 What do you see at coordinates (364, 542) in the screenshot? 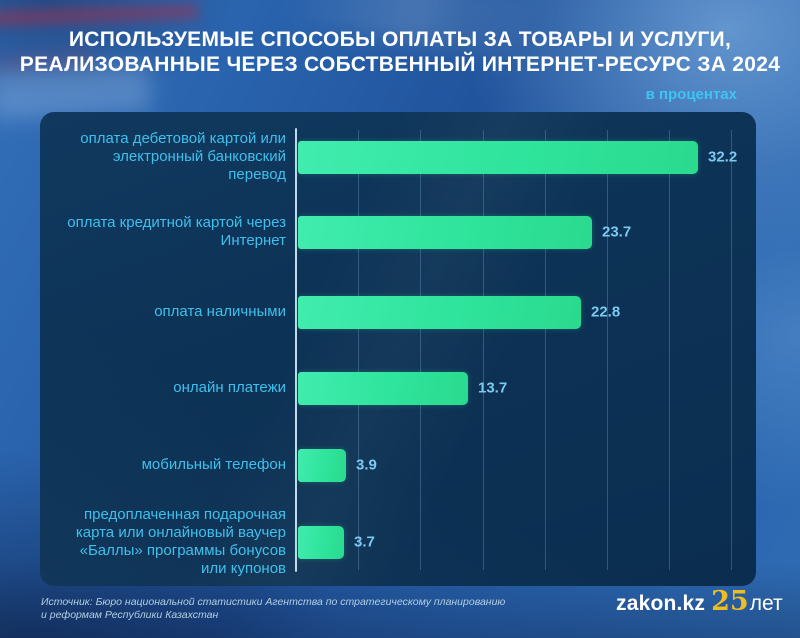
I see `value-label: 3.7` at bounding box center [364, 542].